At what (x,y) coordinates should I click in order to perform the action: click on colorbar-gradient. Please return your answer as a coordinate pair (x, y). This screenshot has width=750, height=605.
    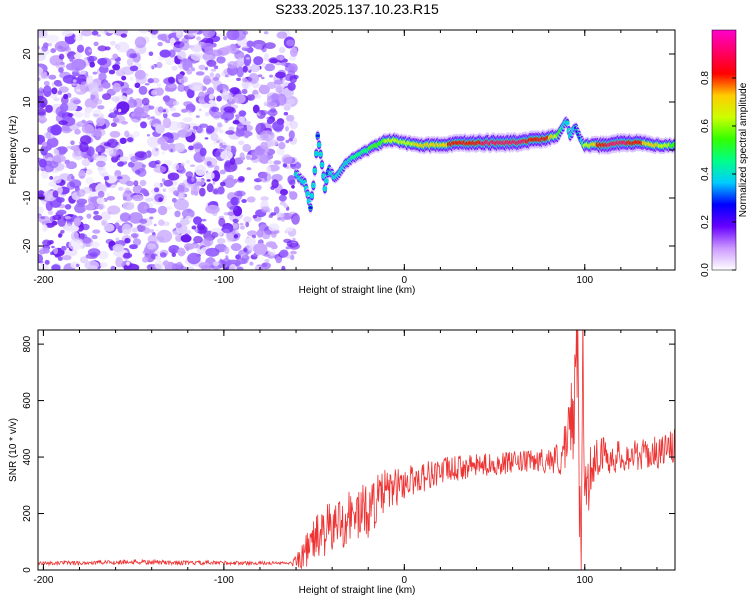
    Looking at the image, I should click on (724, 150).